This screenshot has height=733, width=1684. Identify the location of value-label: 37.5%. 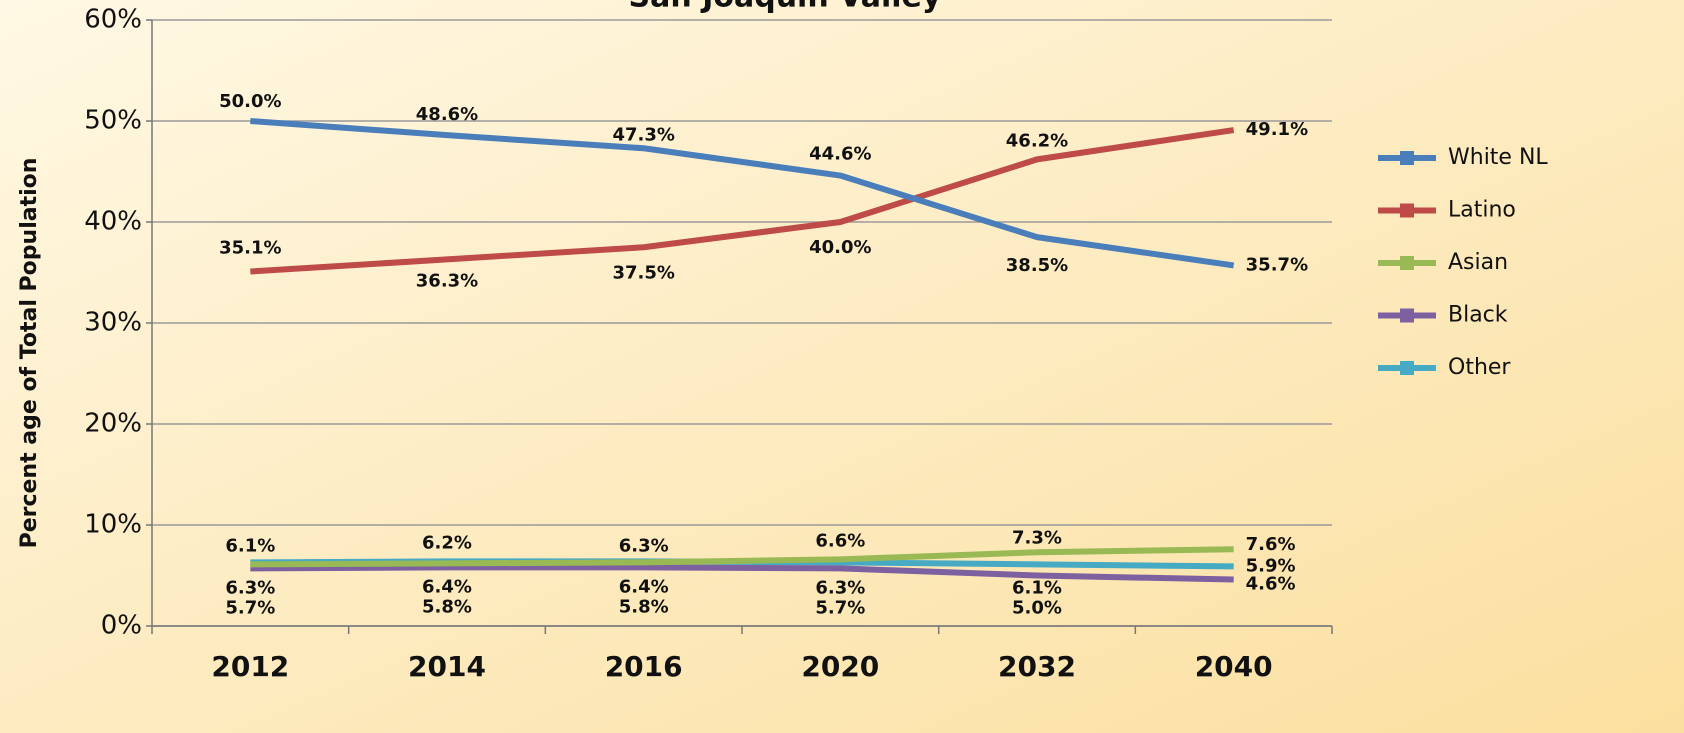
(643, 272).